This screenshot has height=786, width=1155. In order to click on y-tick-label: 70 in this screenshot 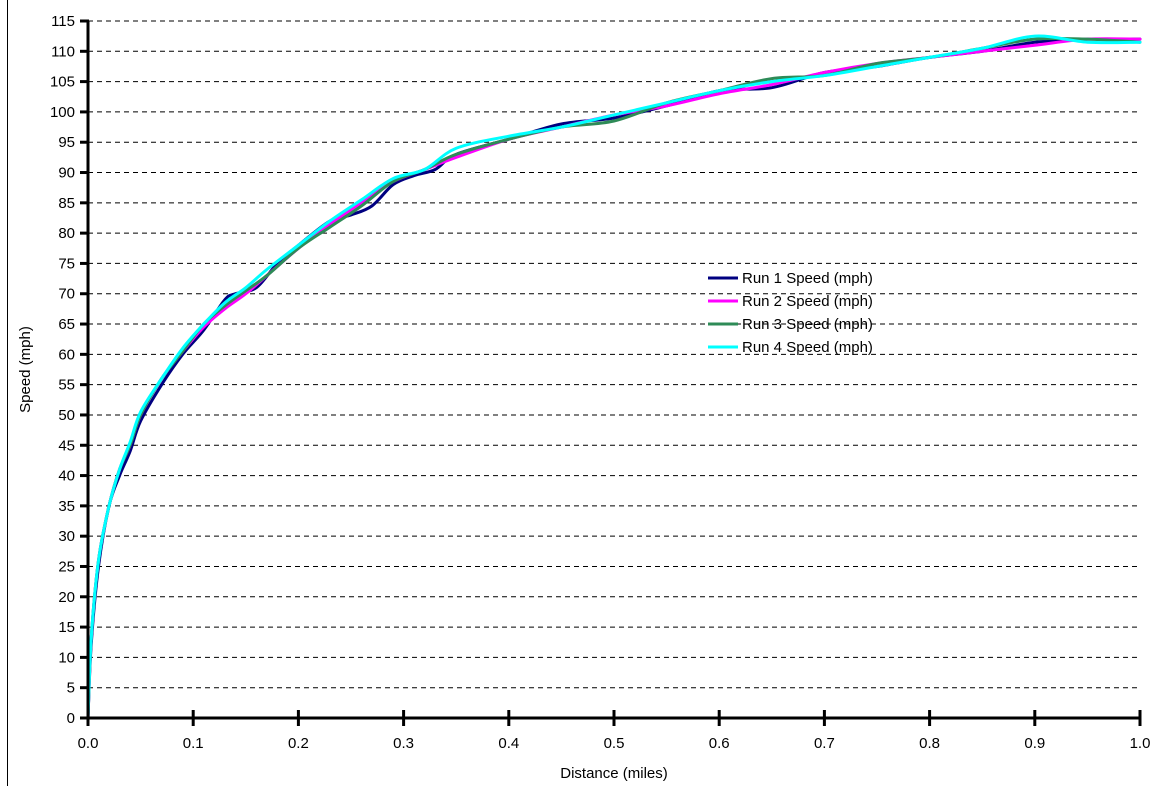, I will do `click(66, 294)`.